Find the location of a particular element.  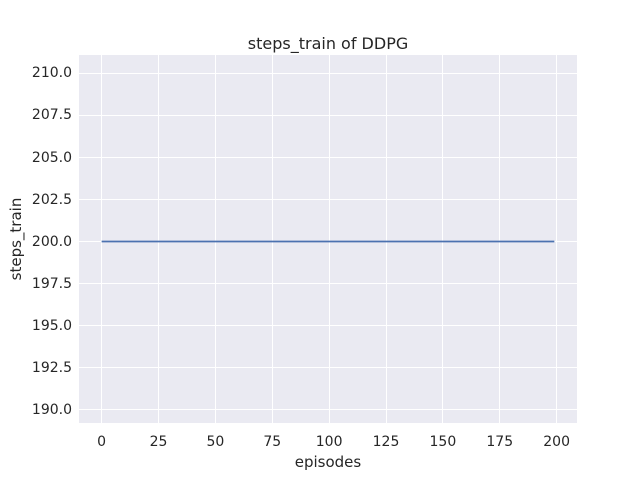

x-tick-label: 125 is located at coordinates (386, 442).